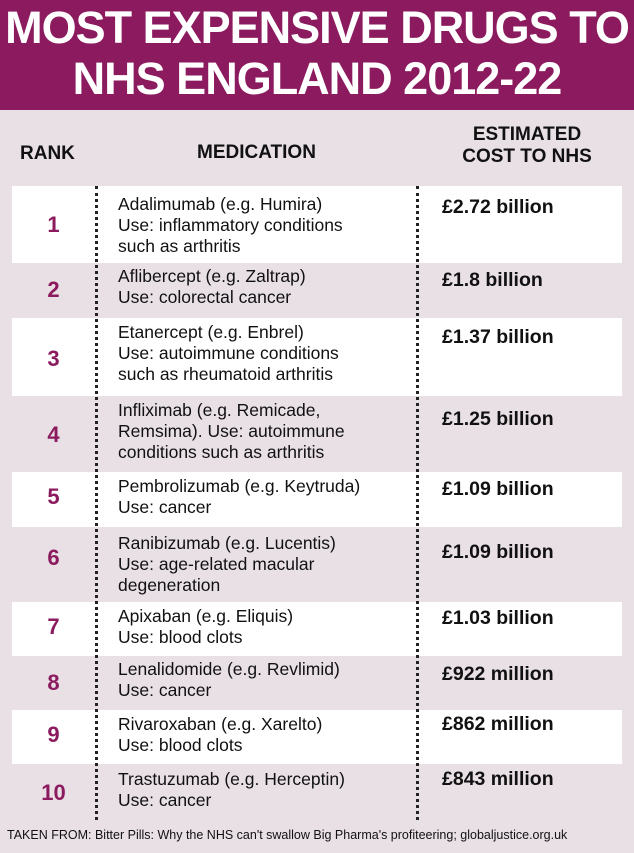  What do you see at coordinates (498, 724) in the screenshot?
I see `cost-cell: £862 million` at bounding box center [498, 724].